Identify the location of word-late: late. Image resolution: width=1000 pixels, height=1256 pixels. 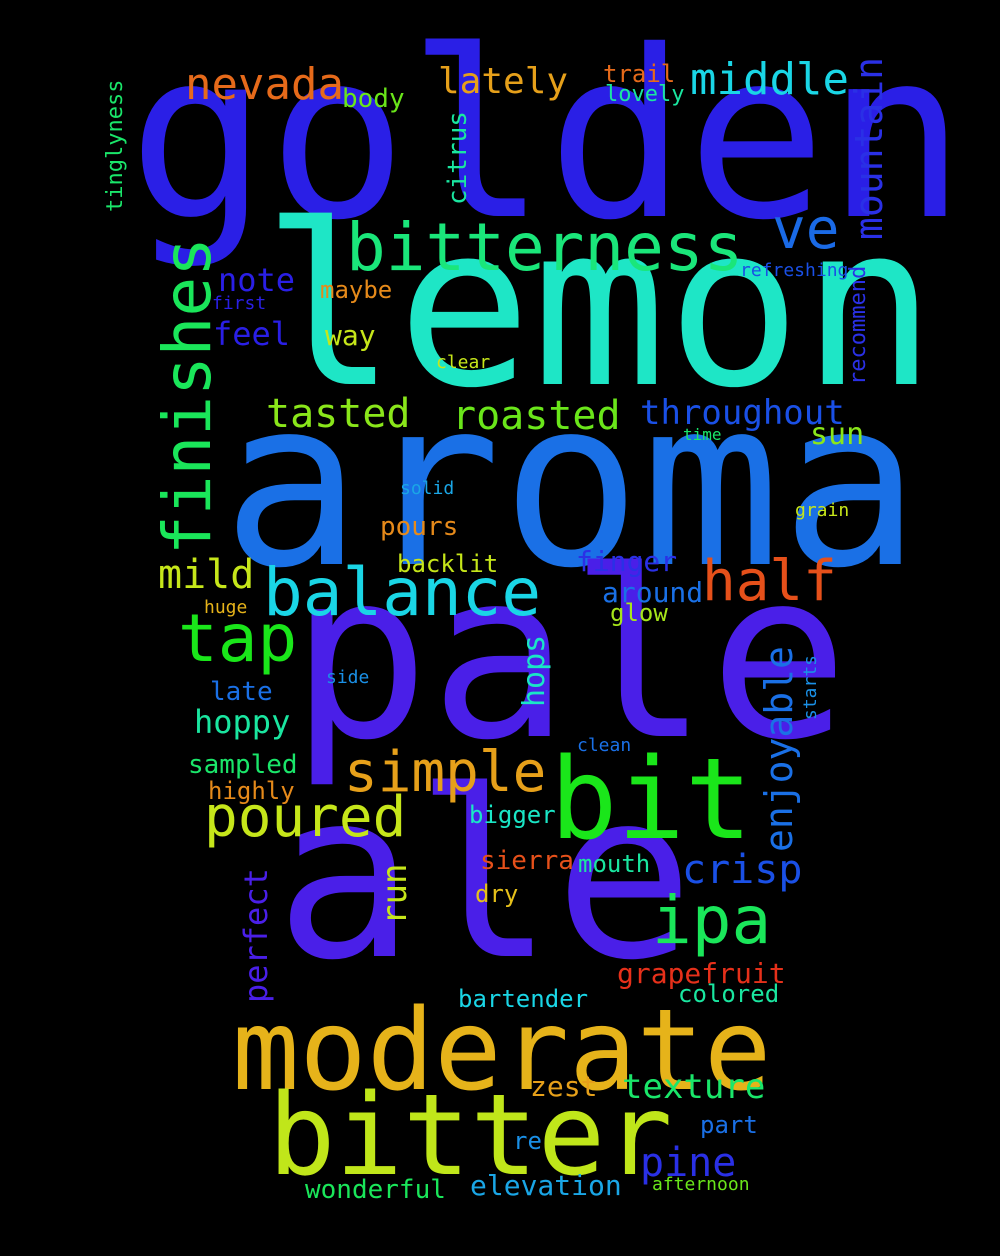
(241, 692).